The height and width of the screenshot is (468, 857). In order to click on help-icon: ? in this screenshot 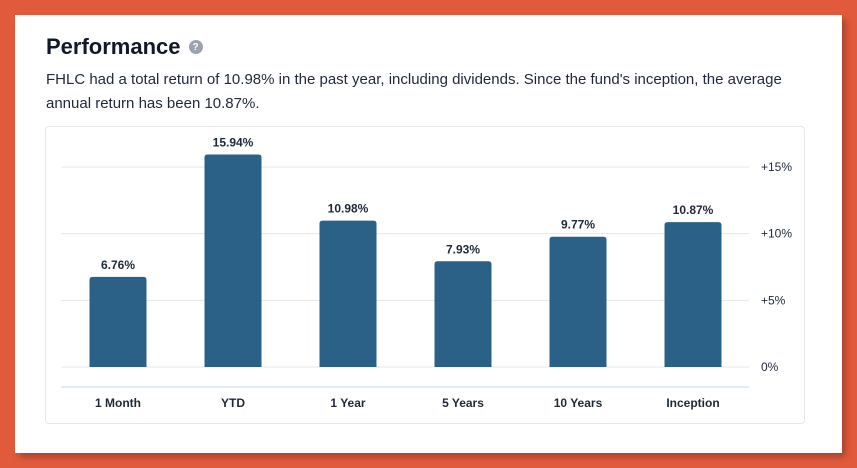, I will do `click(195, 47)`.